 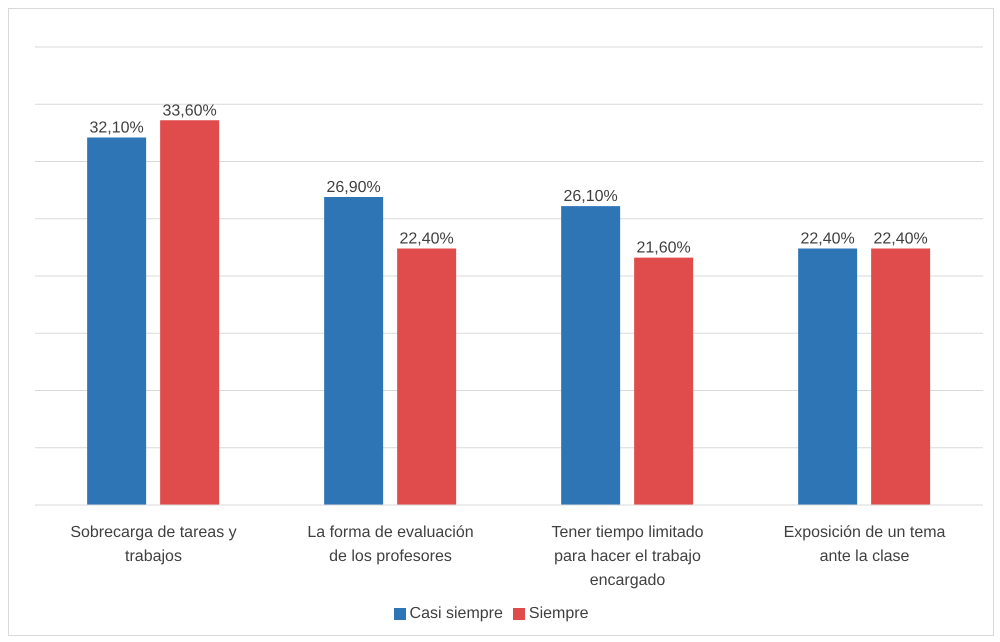 What do you see at coordinates (591, 197) in the screenshot?
I see `data-label: 26,10%` at bounding box center [591, 197].